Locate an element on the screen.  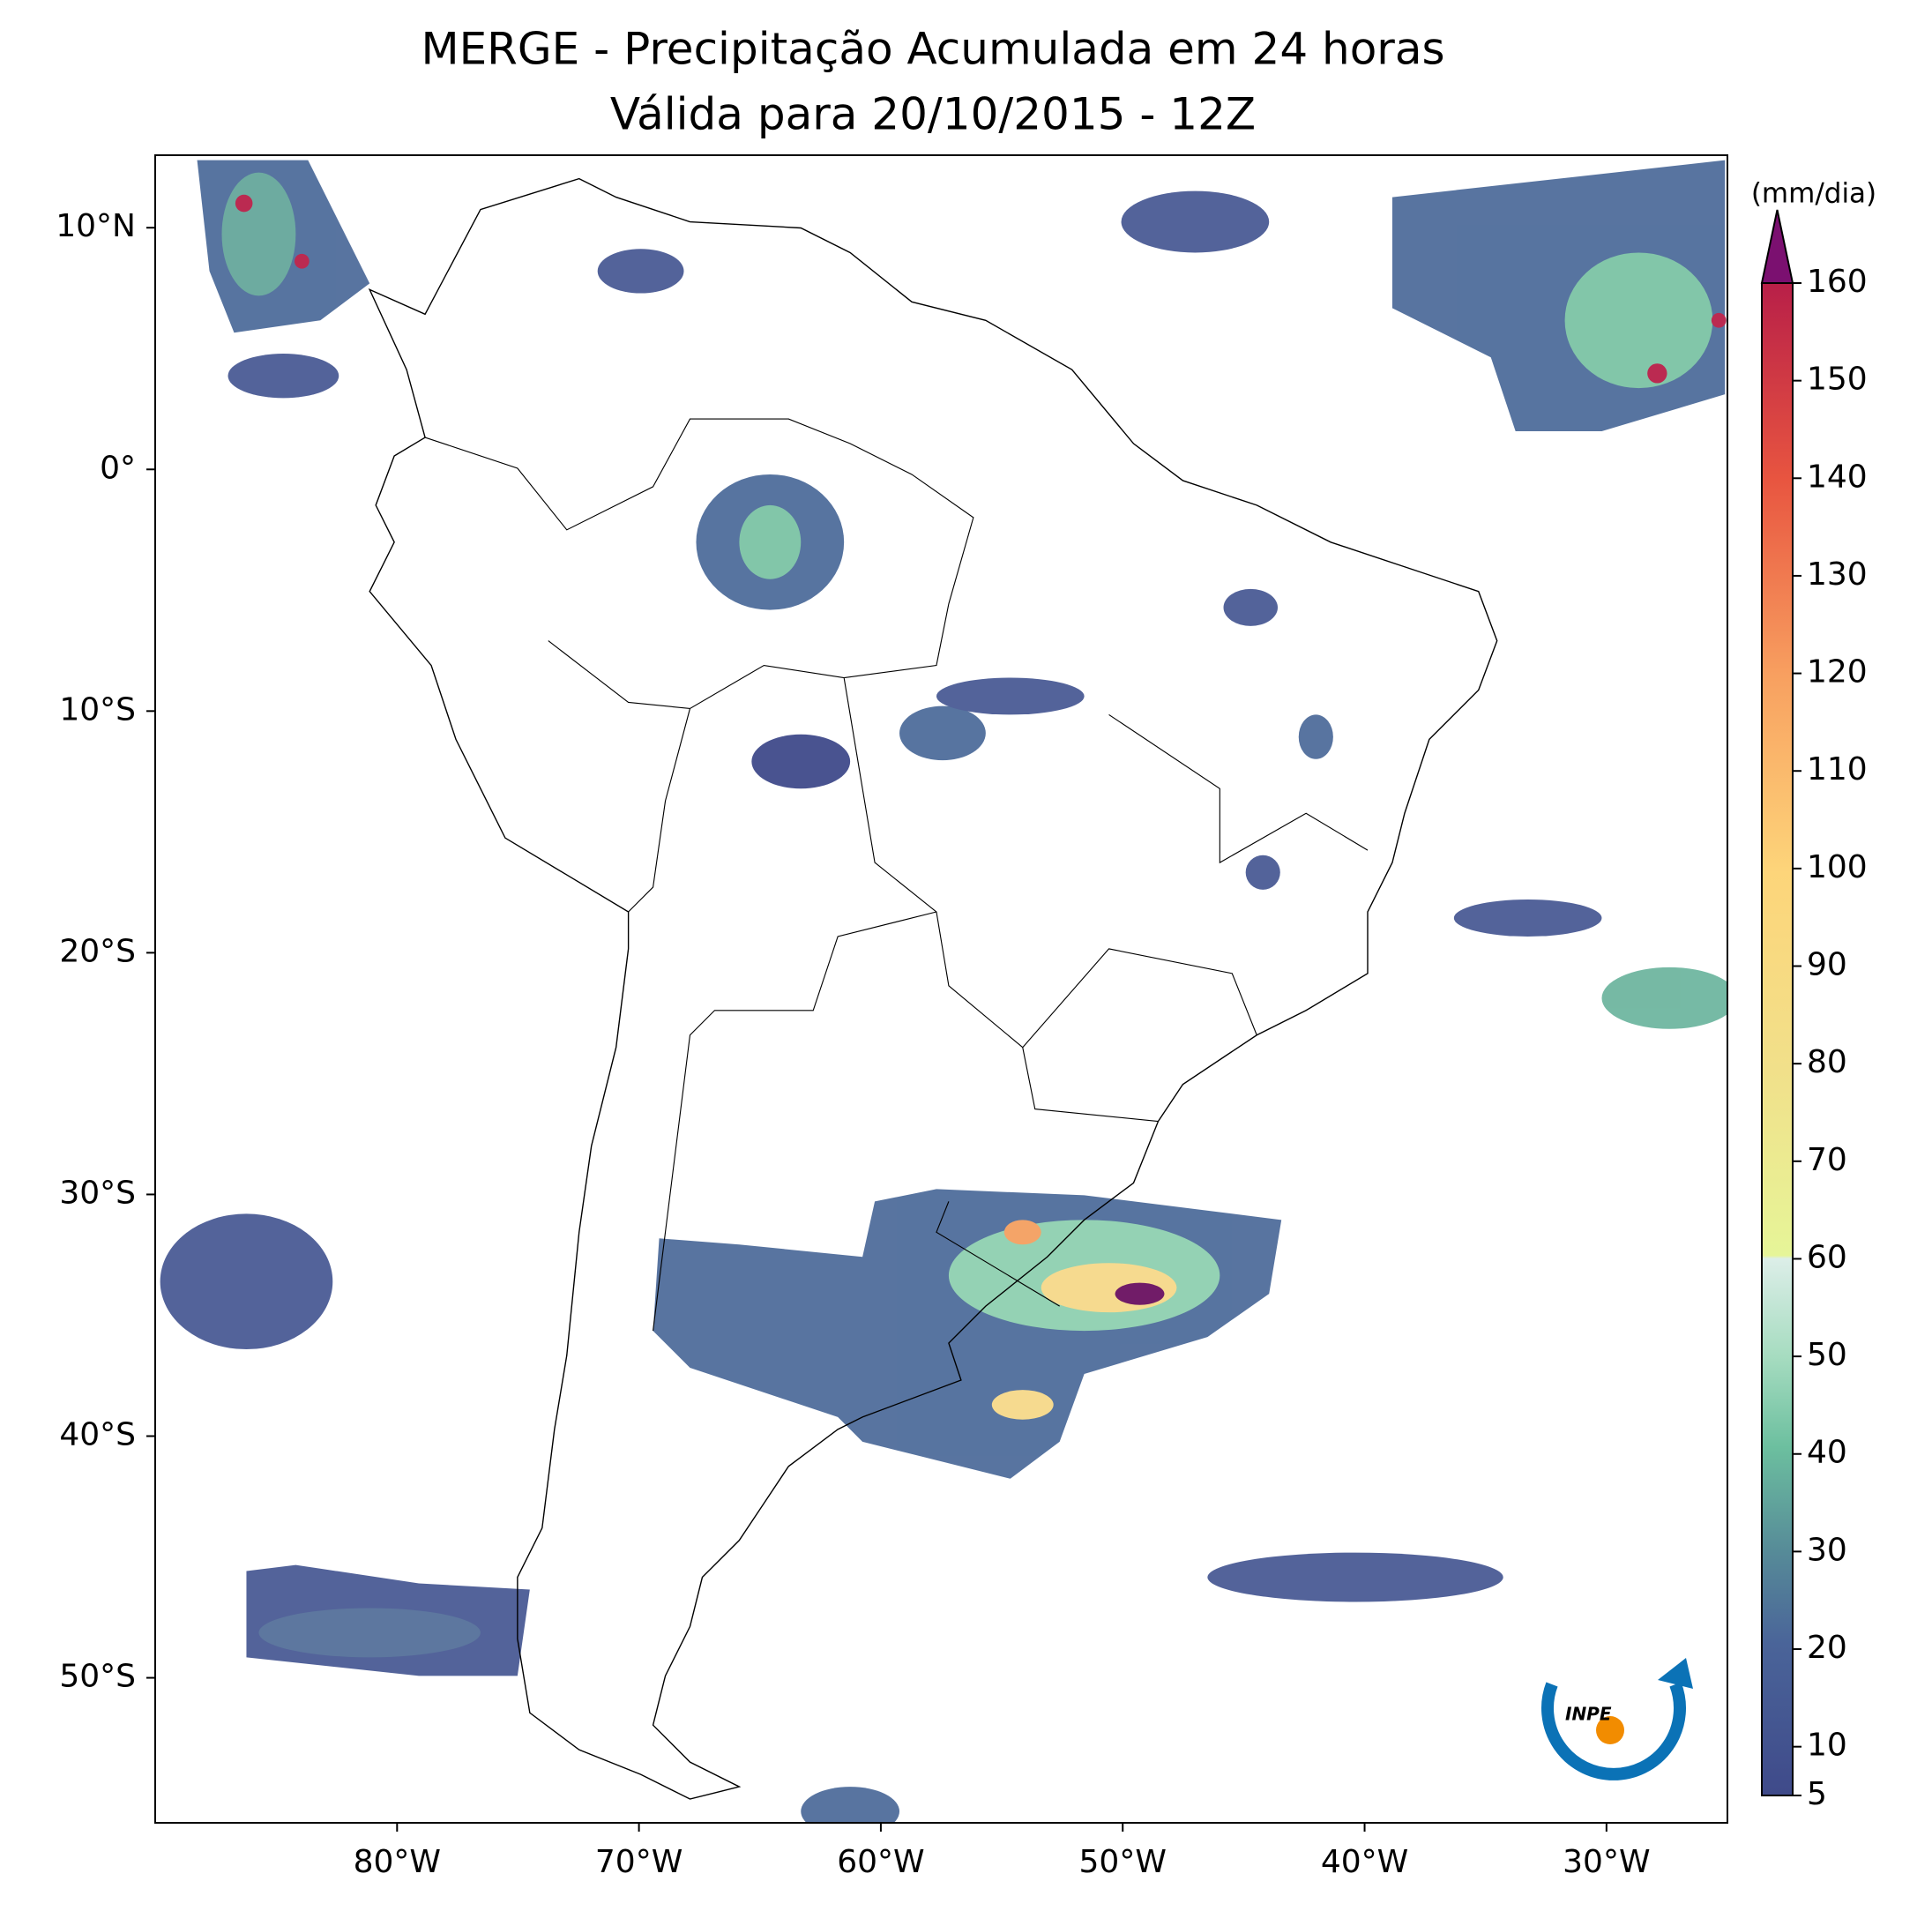
x-tick-label: 30°W is located at coordinates (1606, 1862).